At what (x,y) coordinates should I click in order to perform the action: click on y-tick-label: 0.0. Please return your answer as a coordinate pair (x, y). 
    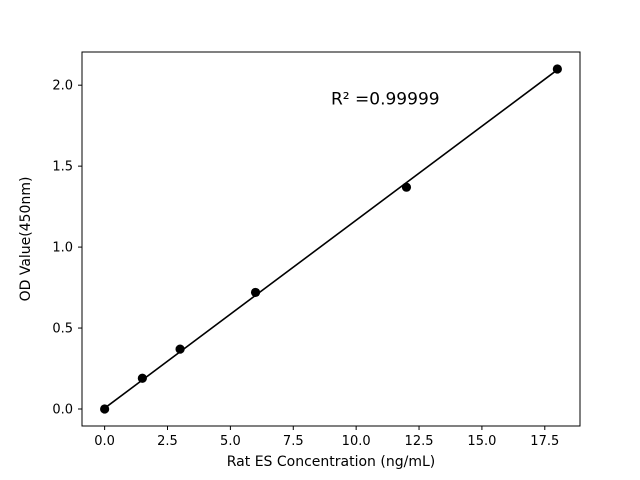
    Looking at the image, I should click on (62, 410).